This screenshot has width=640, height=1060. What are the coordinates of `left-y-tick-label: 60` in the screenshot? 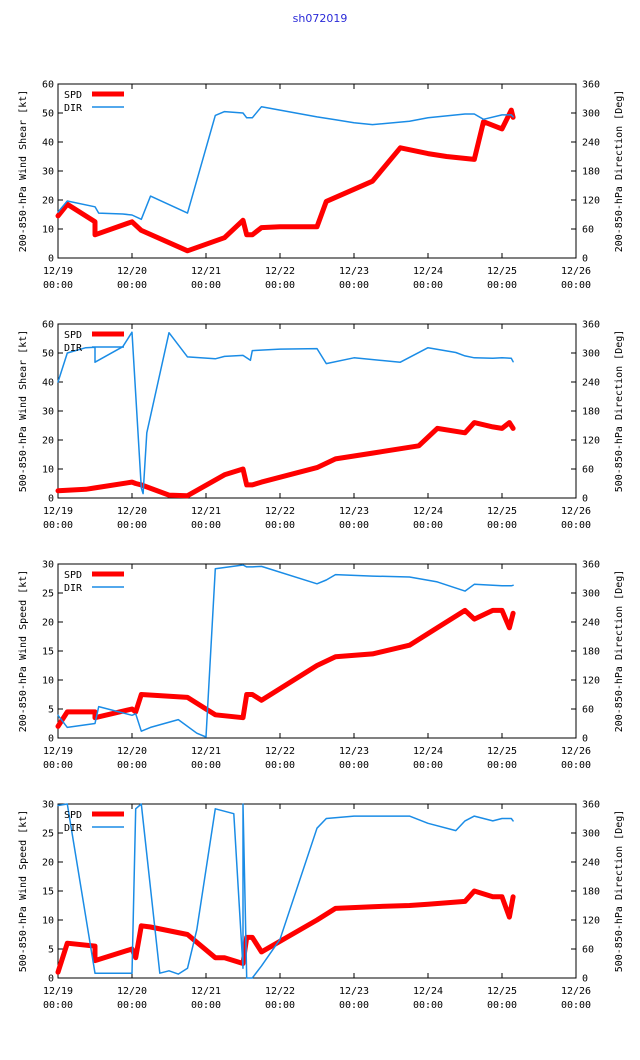 It's located at (48, 325).